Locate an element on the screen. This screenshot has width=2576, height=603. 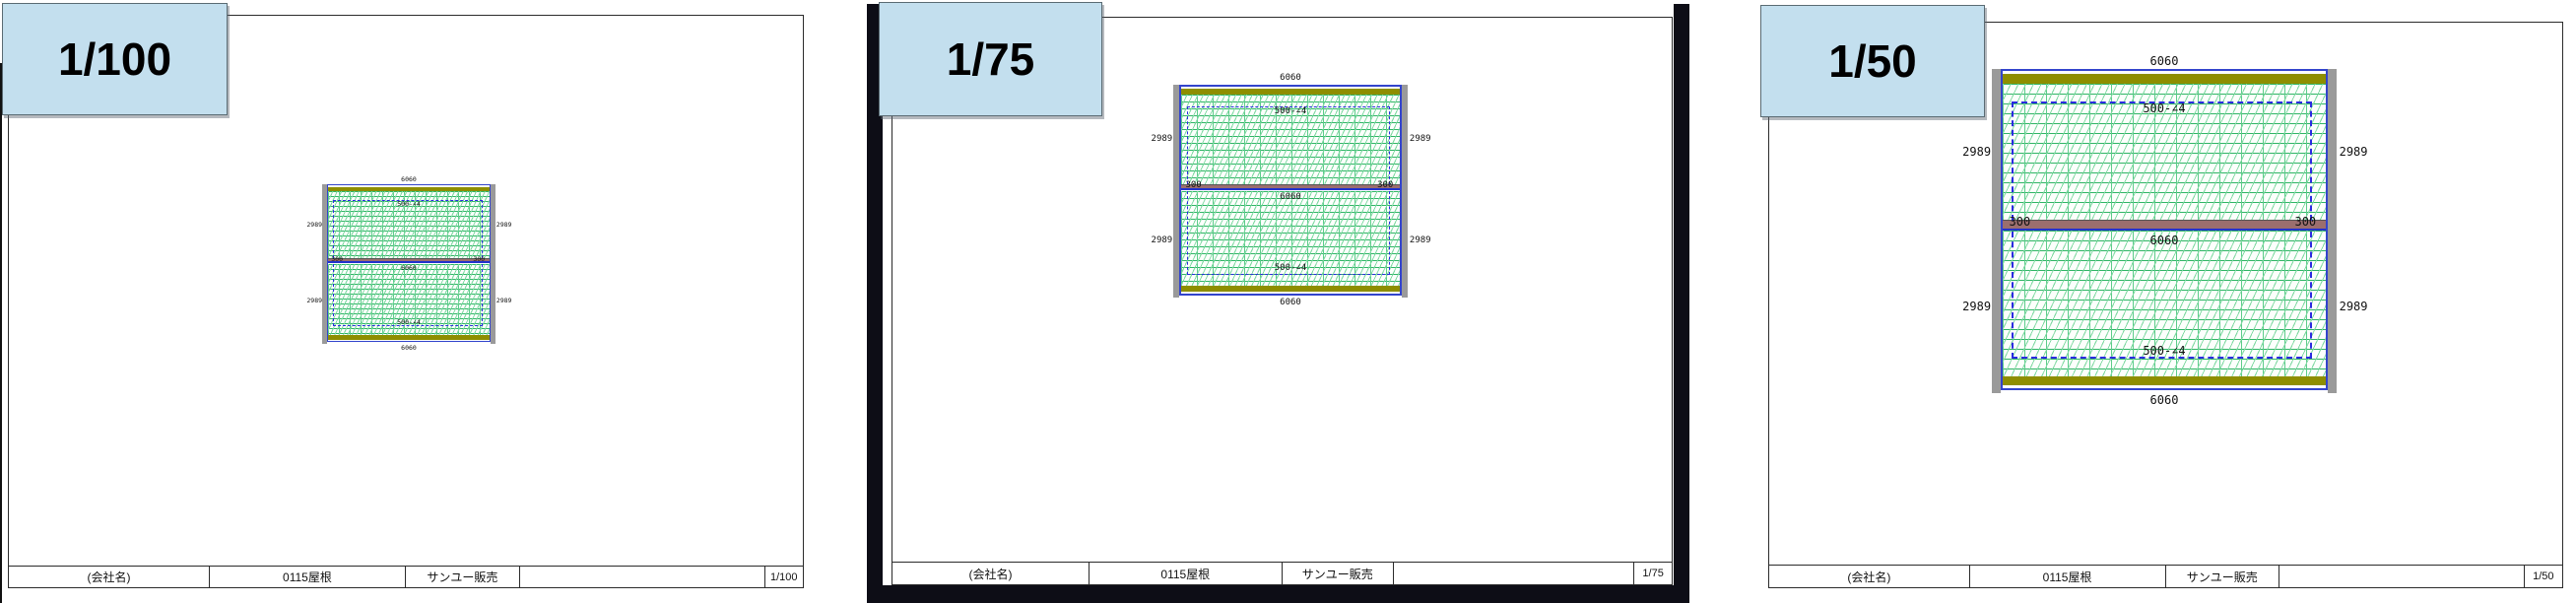
scale-badge: 1/75 is located at coordinates (991, 59).